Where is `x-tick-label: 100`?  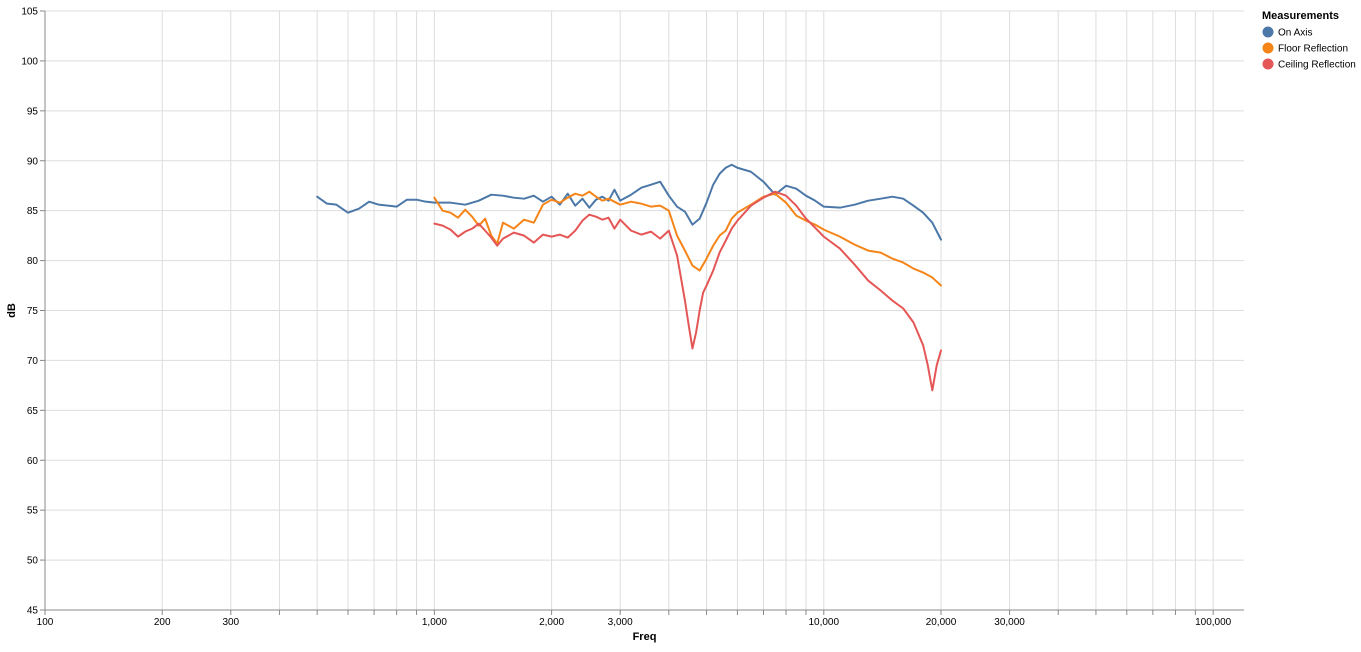
x-tick-label: 100 is located at coordinates (45, 622).